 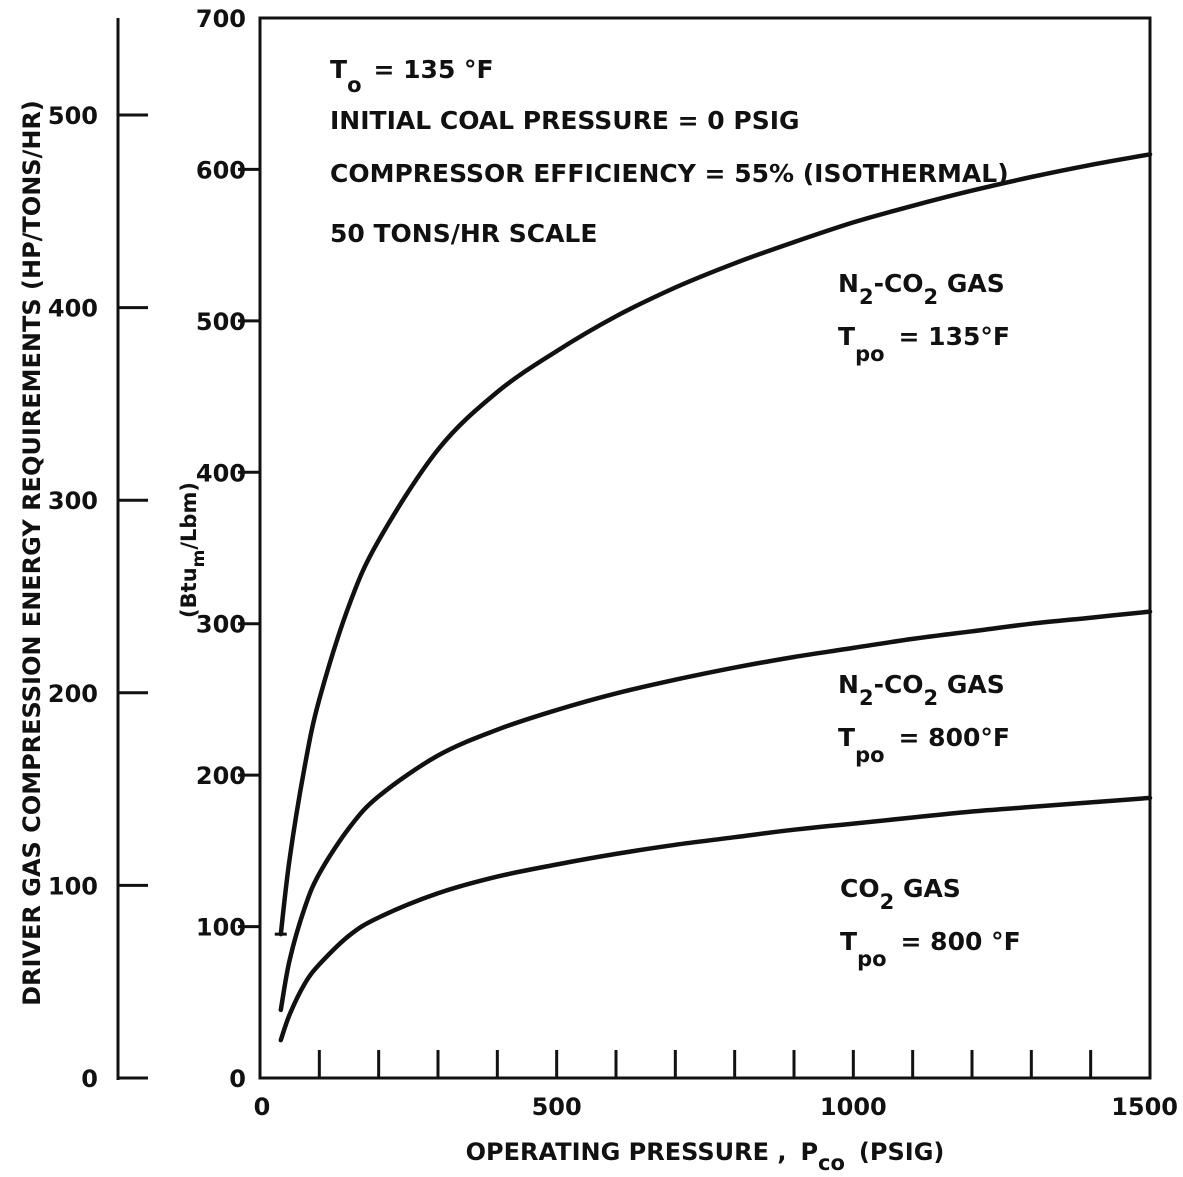 What do you see at coordinates (930, 922) in the screenshot?
I see `series-label-3: CO2 GAS Tpo= 800 °F` at bounding box center [930, 922].